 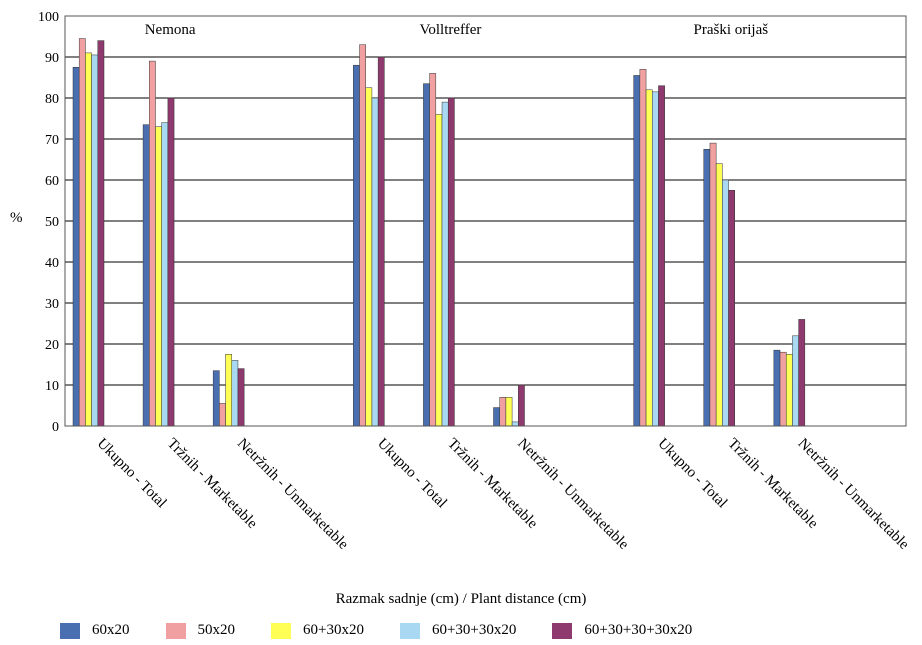 I want to click on y-tick-label: 60, so click(x=52, y=181).